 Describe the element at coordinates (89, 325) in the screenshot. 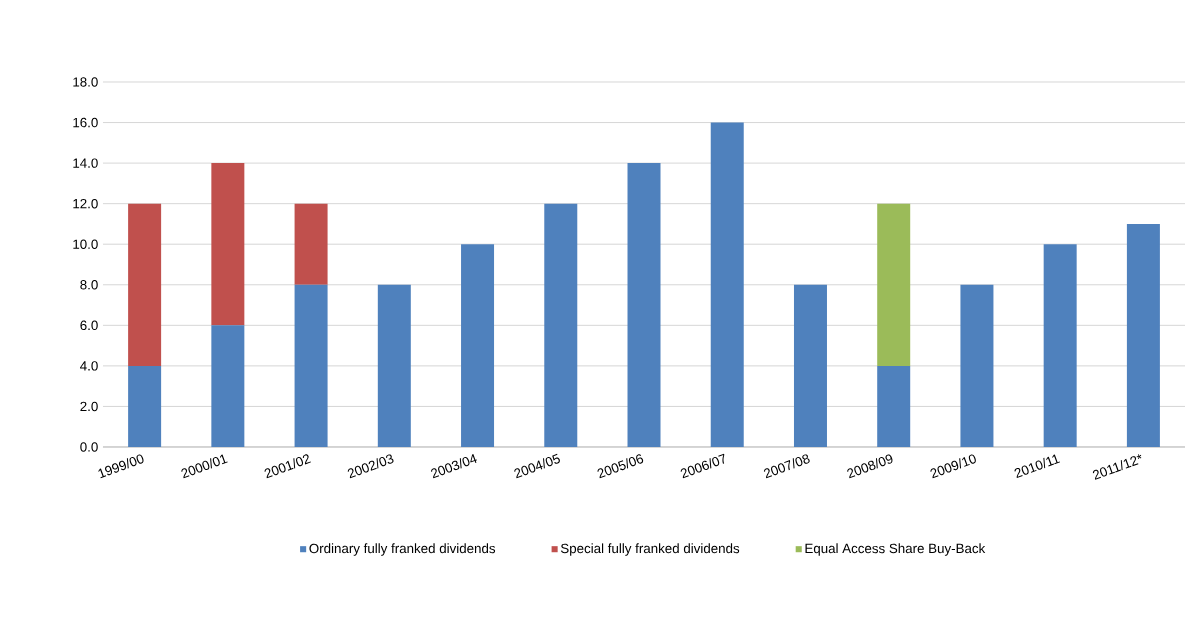

I see `y-tick-label: 6.0` at that location.